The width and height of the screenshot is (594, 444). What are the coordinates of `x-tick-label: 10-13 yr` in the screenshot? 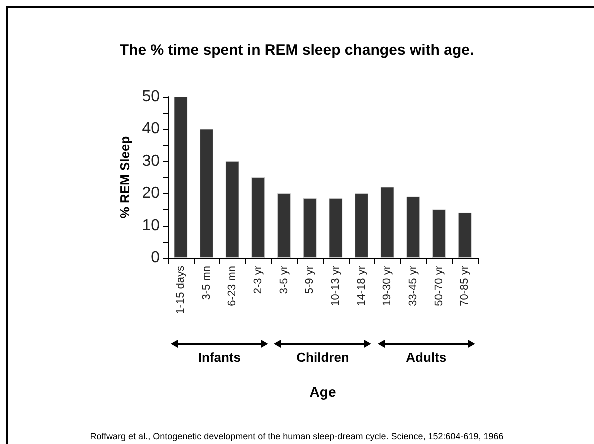 It's located at (336, 286).